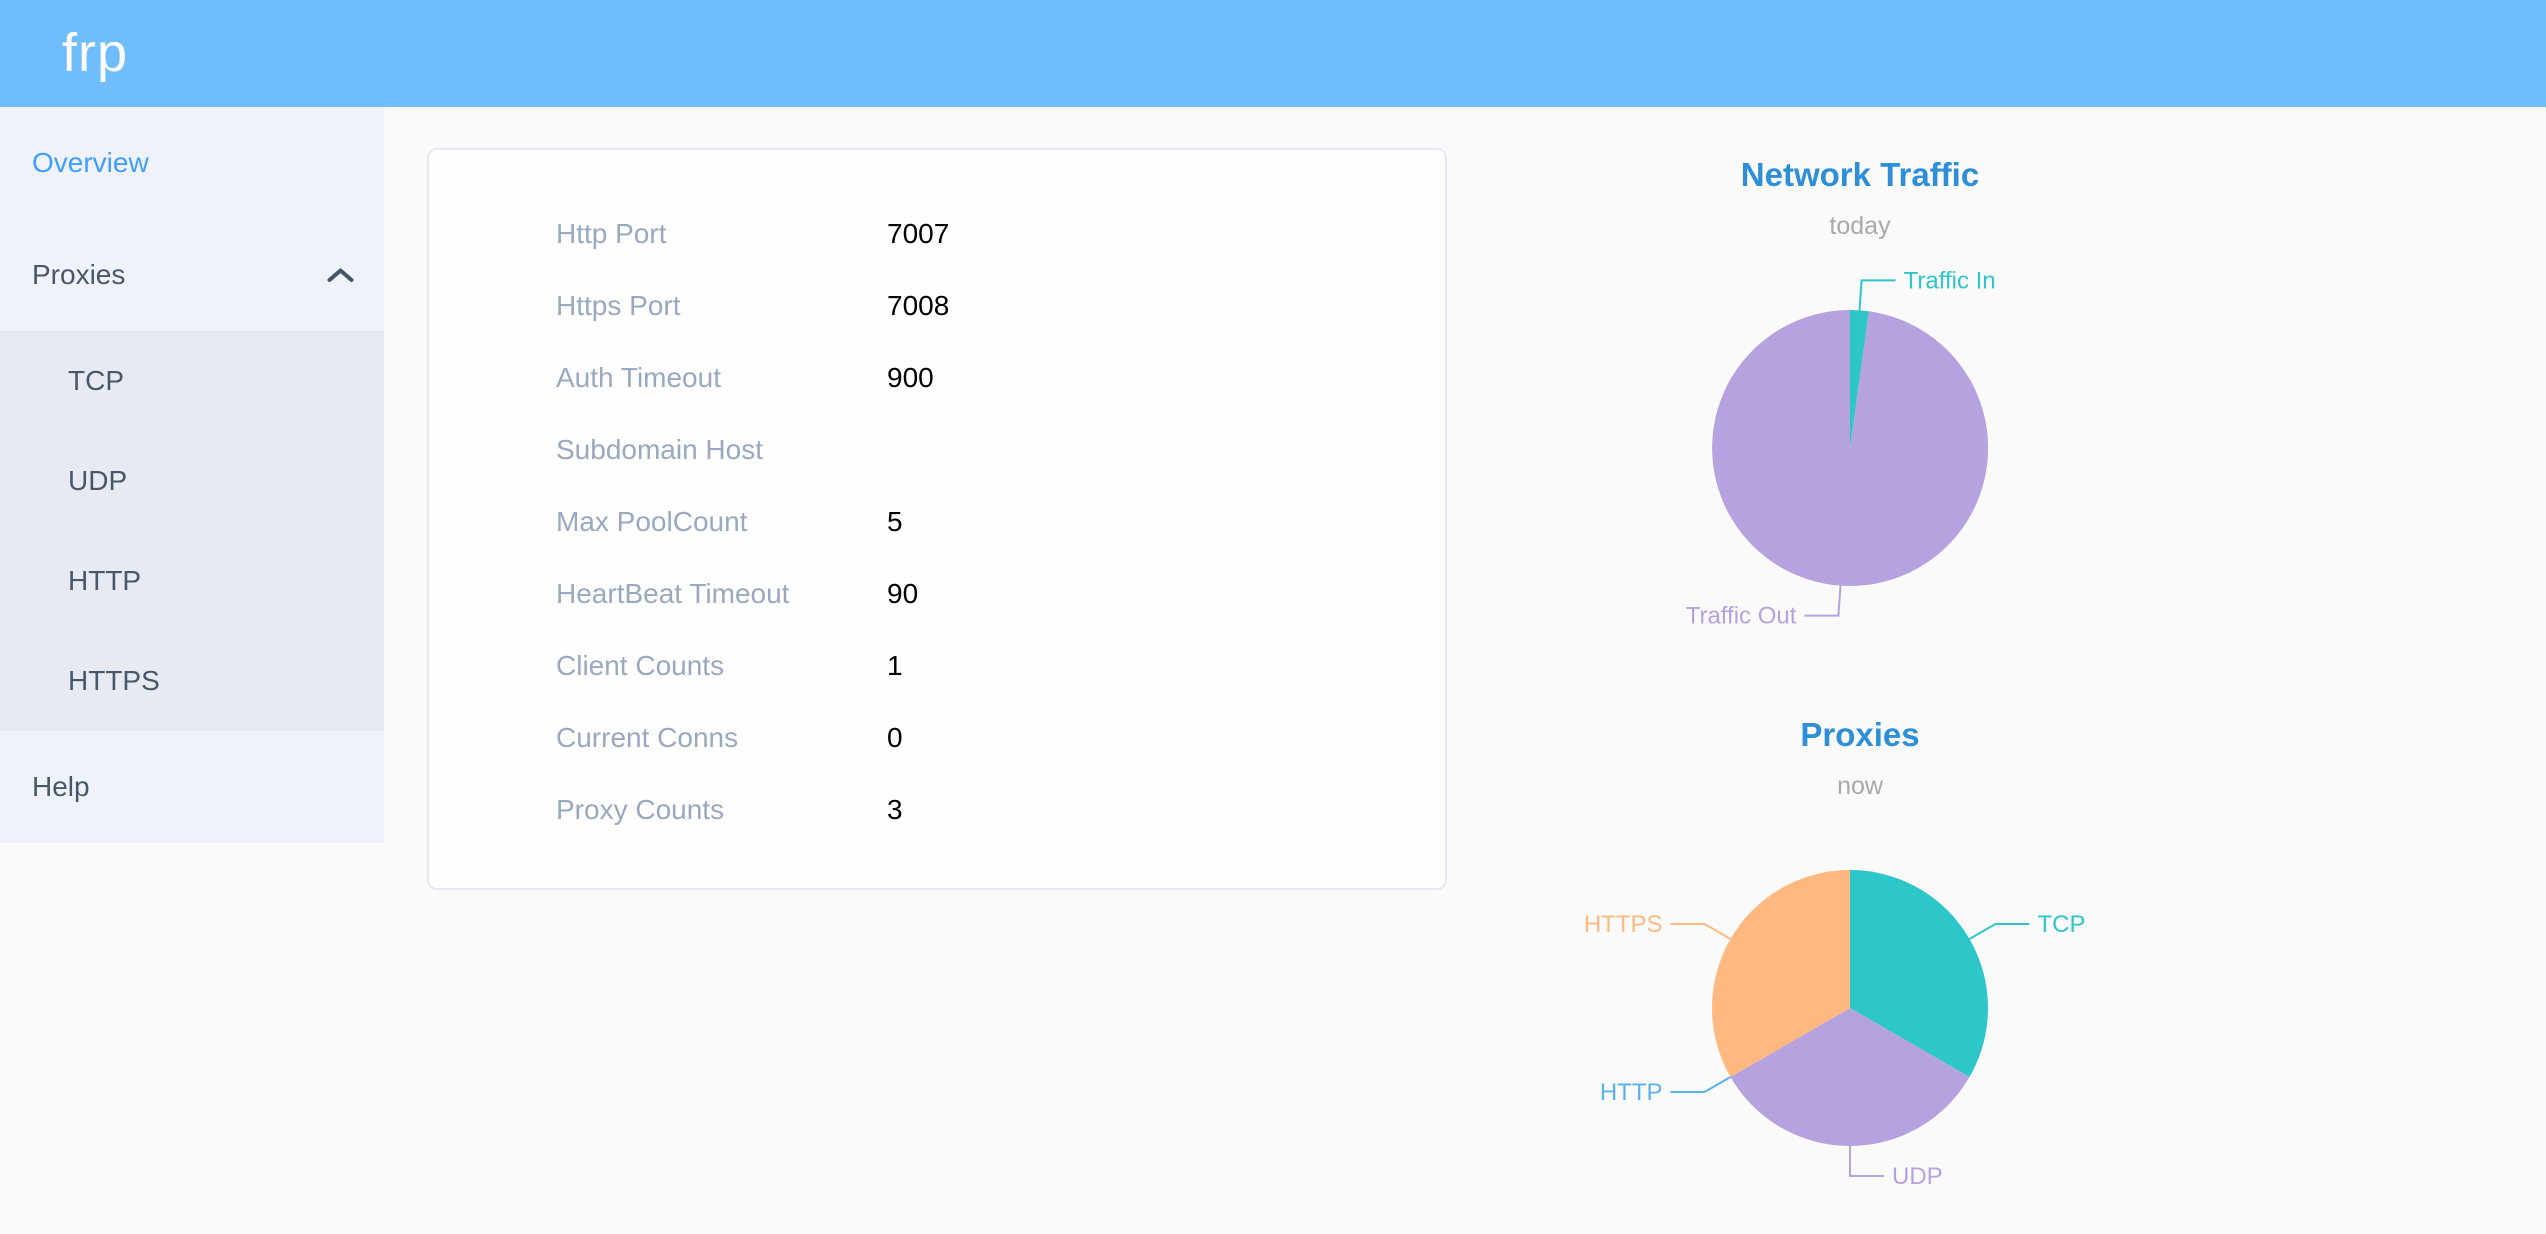  What do you see at coordinates (1631, 1092) in the screenshot?
I see `pie-label-http: HTTP` at bounding box center [1631, 1092].